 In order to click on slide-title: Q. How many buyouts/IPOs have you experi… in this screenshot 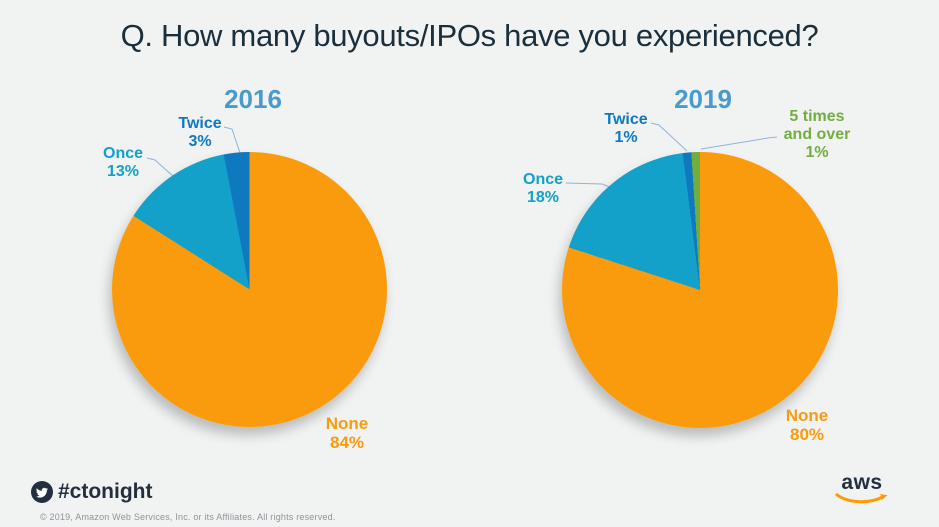, I will do `click(469, 35)`.